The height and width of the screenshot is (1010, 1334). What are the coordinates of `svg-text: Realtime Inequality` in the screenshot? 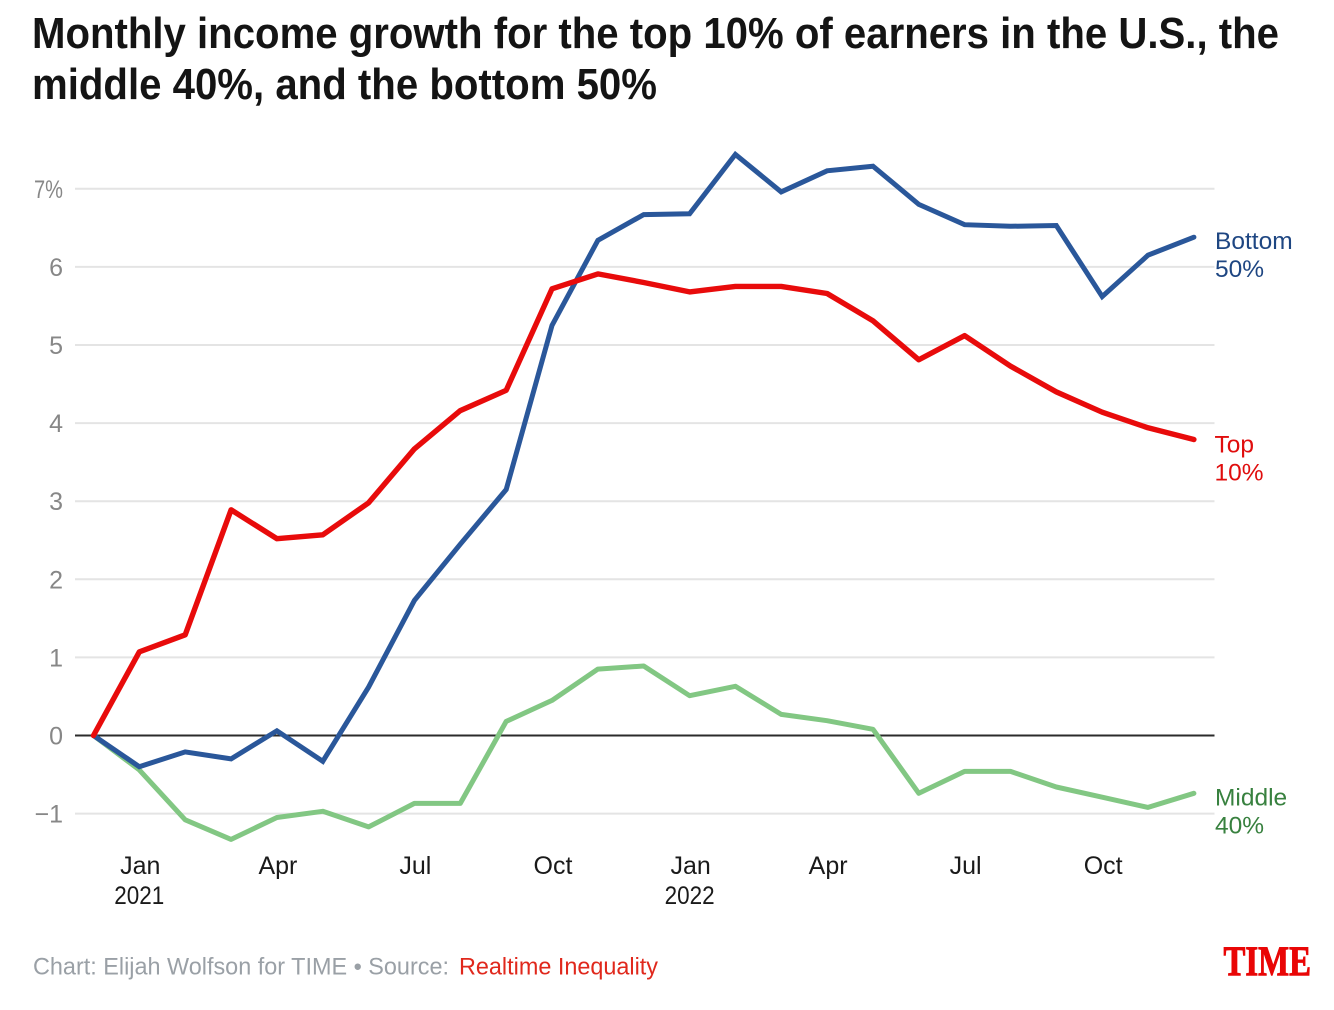 It's located at (558, 966).